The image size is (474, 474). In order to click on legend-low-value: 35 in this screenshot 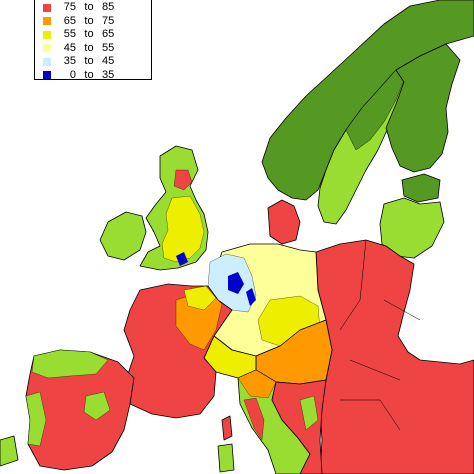, I will do `click(69, 61)`.